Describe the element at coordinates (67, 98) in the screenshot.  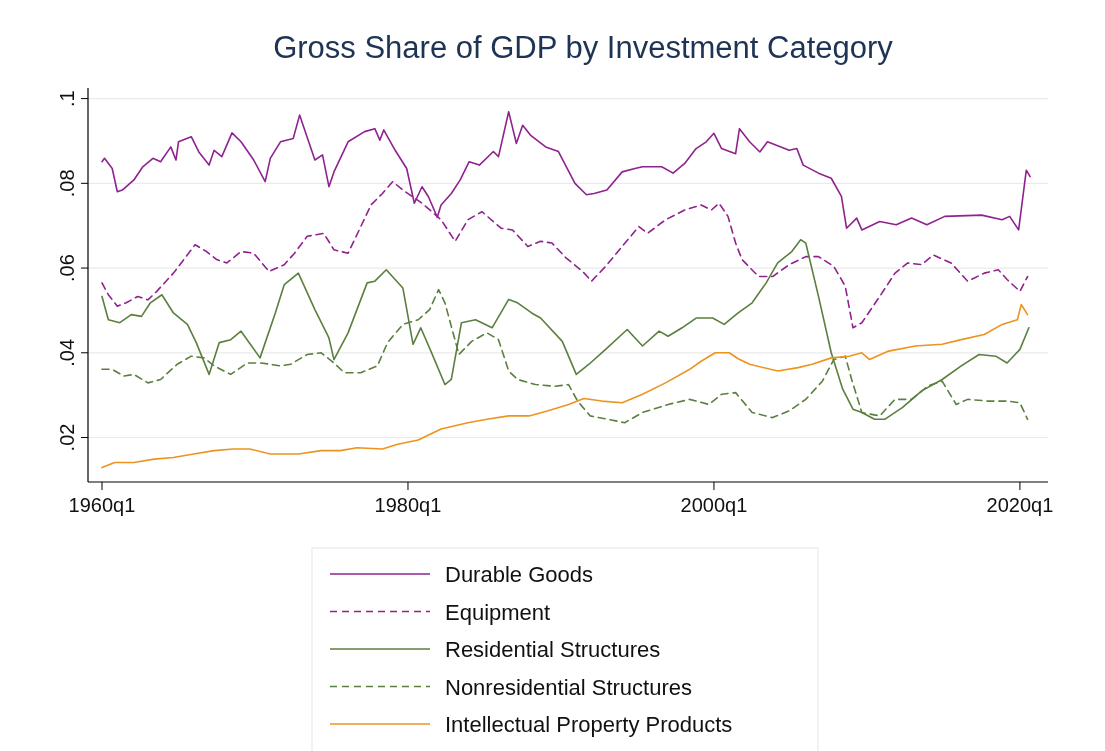
I see `y-tick-label: .1` at that location.